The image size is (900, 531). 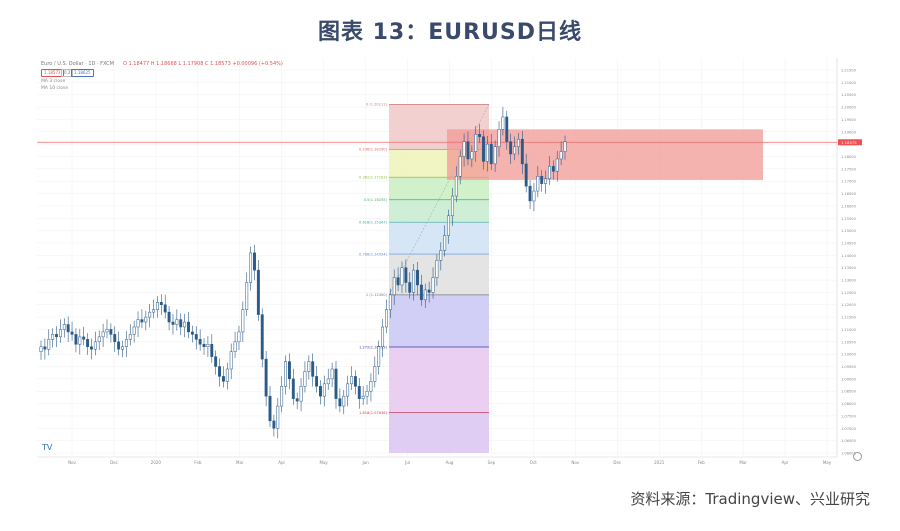 What do you see at coordinates (575, 462) in the screenshot?
I see `time-tick-label: Nov` at bounding box center [575, 462].